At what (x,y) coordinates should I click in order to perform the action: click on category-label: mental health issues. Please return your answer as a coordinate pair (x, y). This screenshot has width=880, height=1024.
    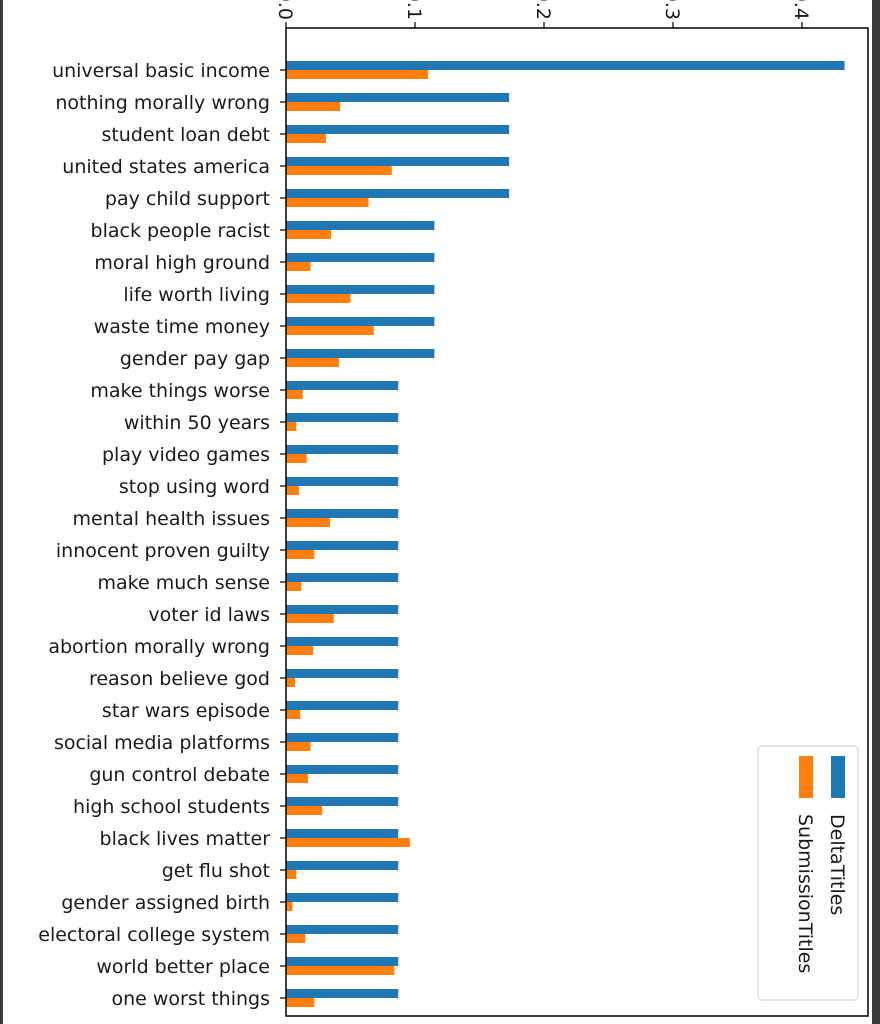
    Looking at the image, I should click on (171, 519).